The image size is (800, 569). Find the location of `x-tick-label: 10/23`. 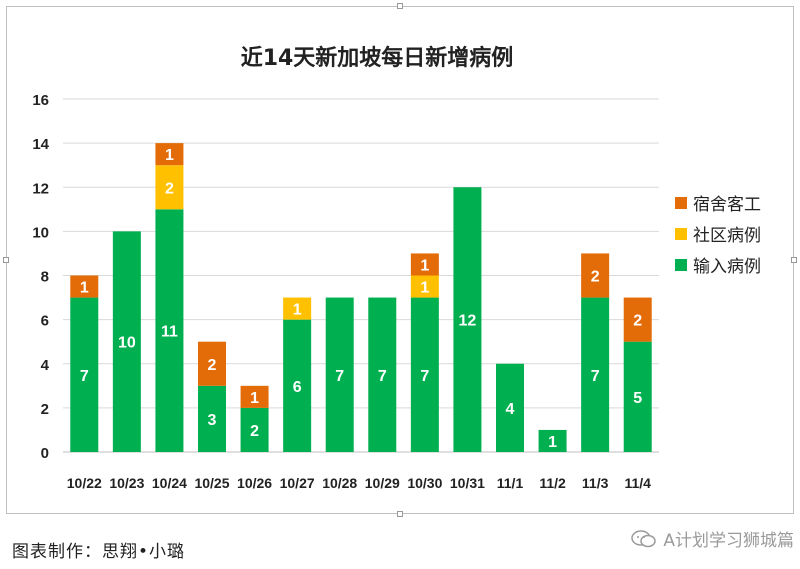

x-tick-label: 10/23 is located at coordinates (126, 483).